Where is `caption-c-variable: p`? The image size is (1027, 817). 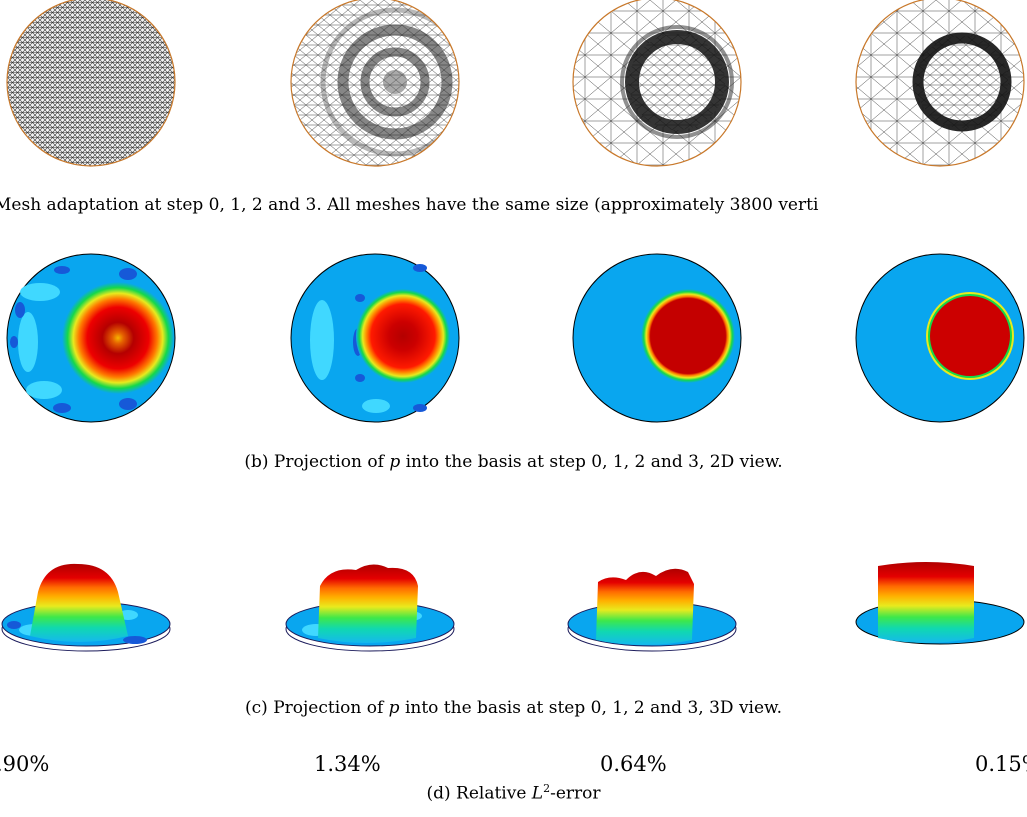
caption-c-variable: p is located at coordinates (394, 708).